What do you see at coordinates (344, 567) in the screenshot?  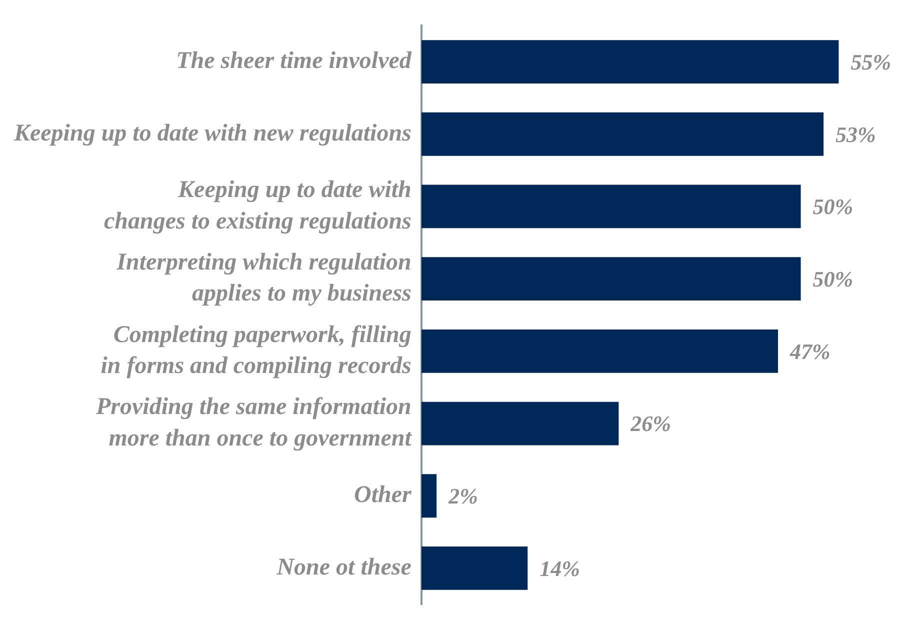 I see `y-tick-label: None ot these` at bounding box center [344, 567].